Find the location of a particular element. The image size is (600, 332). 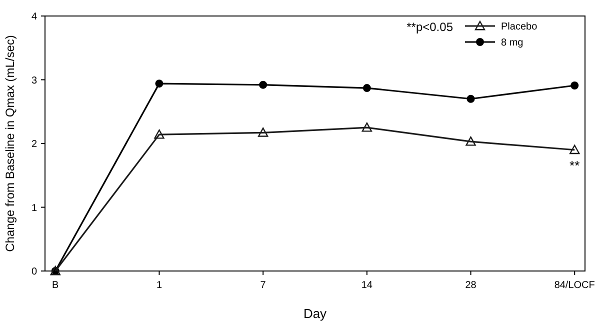

y-tick-label: 4 is located at coordinates (34, 17).